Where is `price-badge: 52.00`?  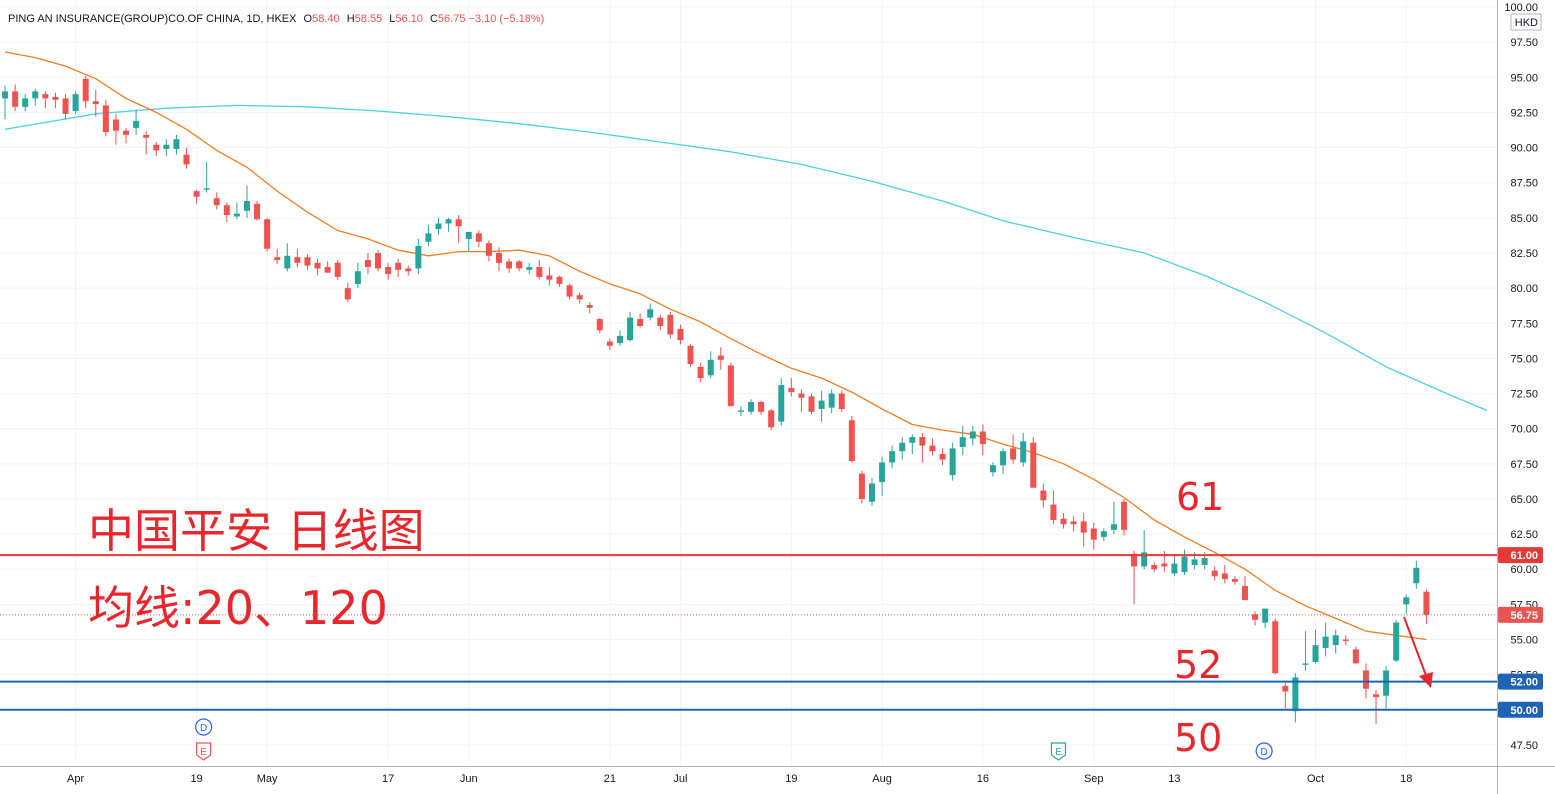 price-badge: 52.00 is located at coordinates (1520, 681).